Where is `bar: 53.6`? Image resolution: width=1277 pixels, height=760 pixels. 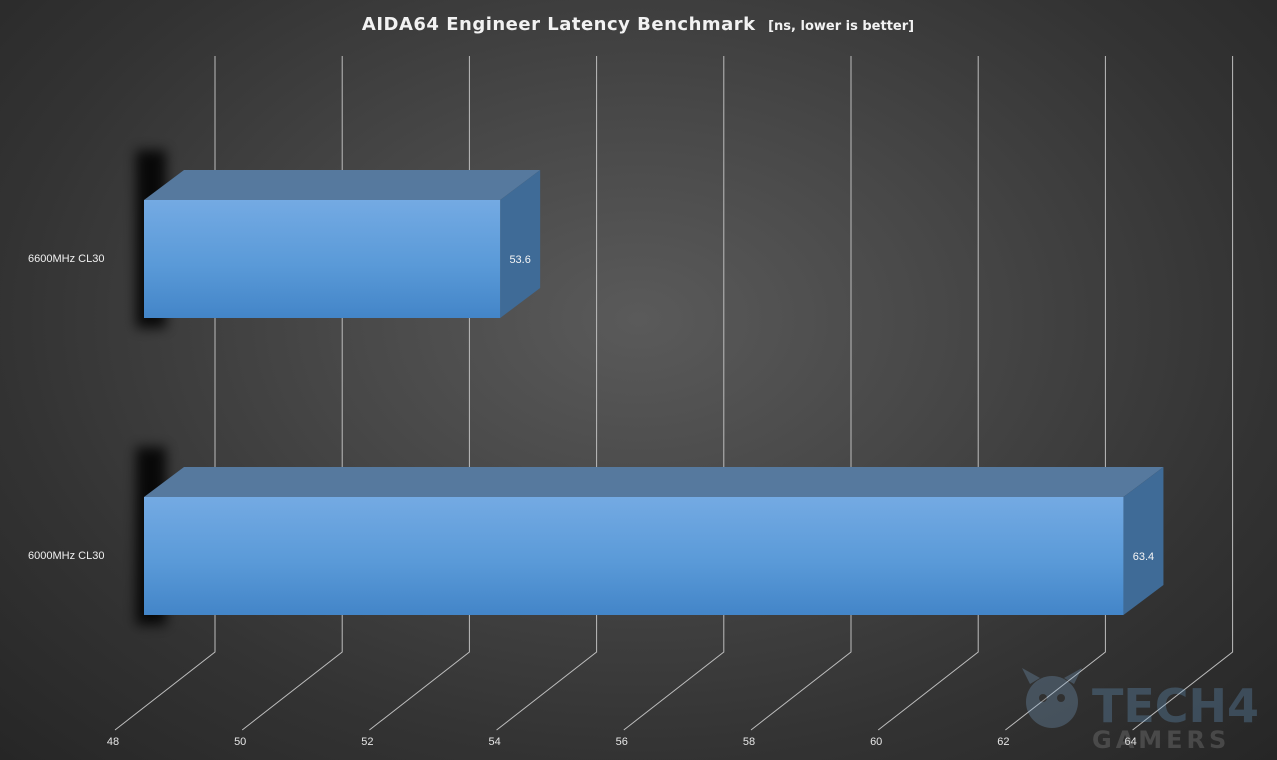
bar: 53.6 is located at coordinates (338, 239).